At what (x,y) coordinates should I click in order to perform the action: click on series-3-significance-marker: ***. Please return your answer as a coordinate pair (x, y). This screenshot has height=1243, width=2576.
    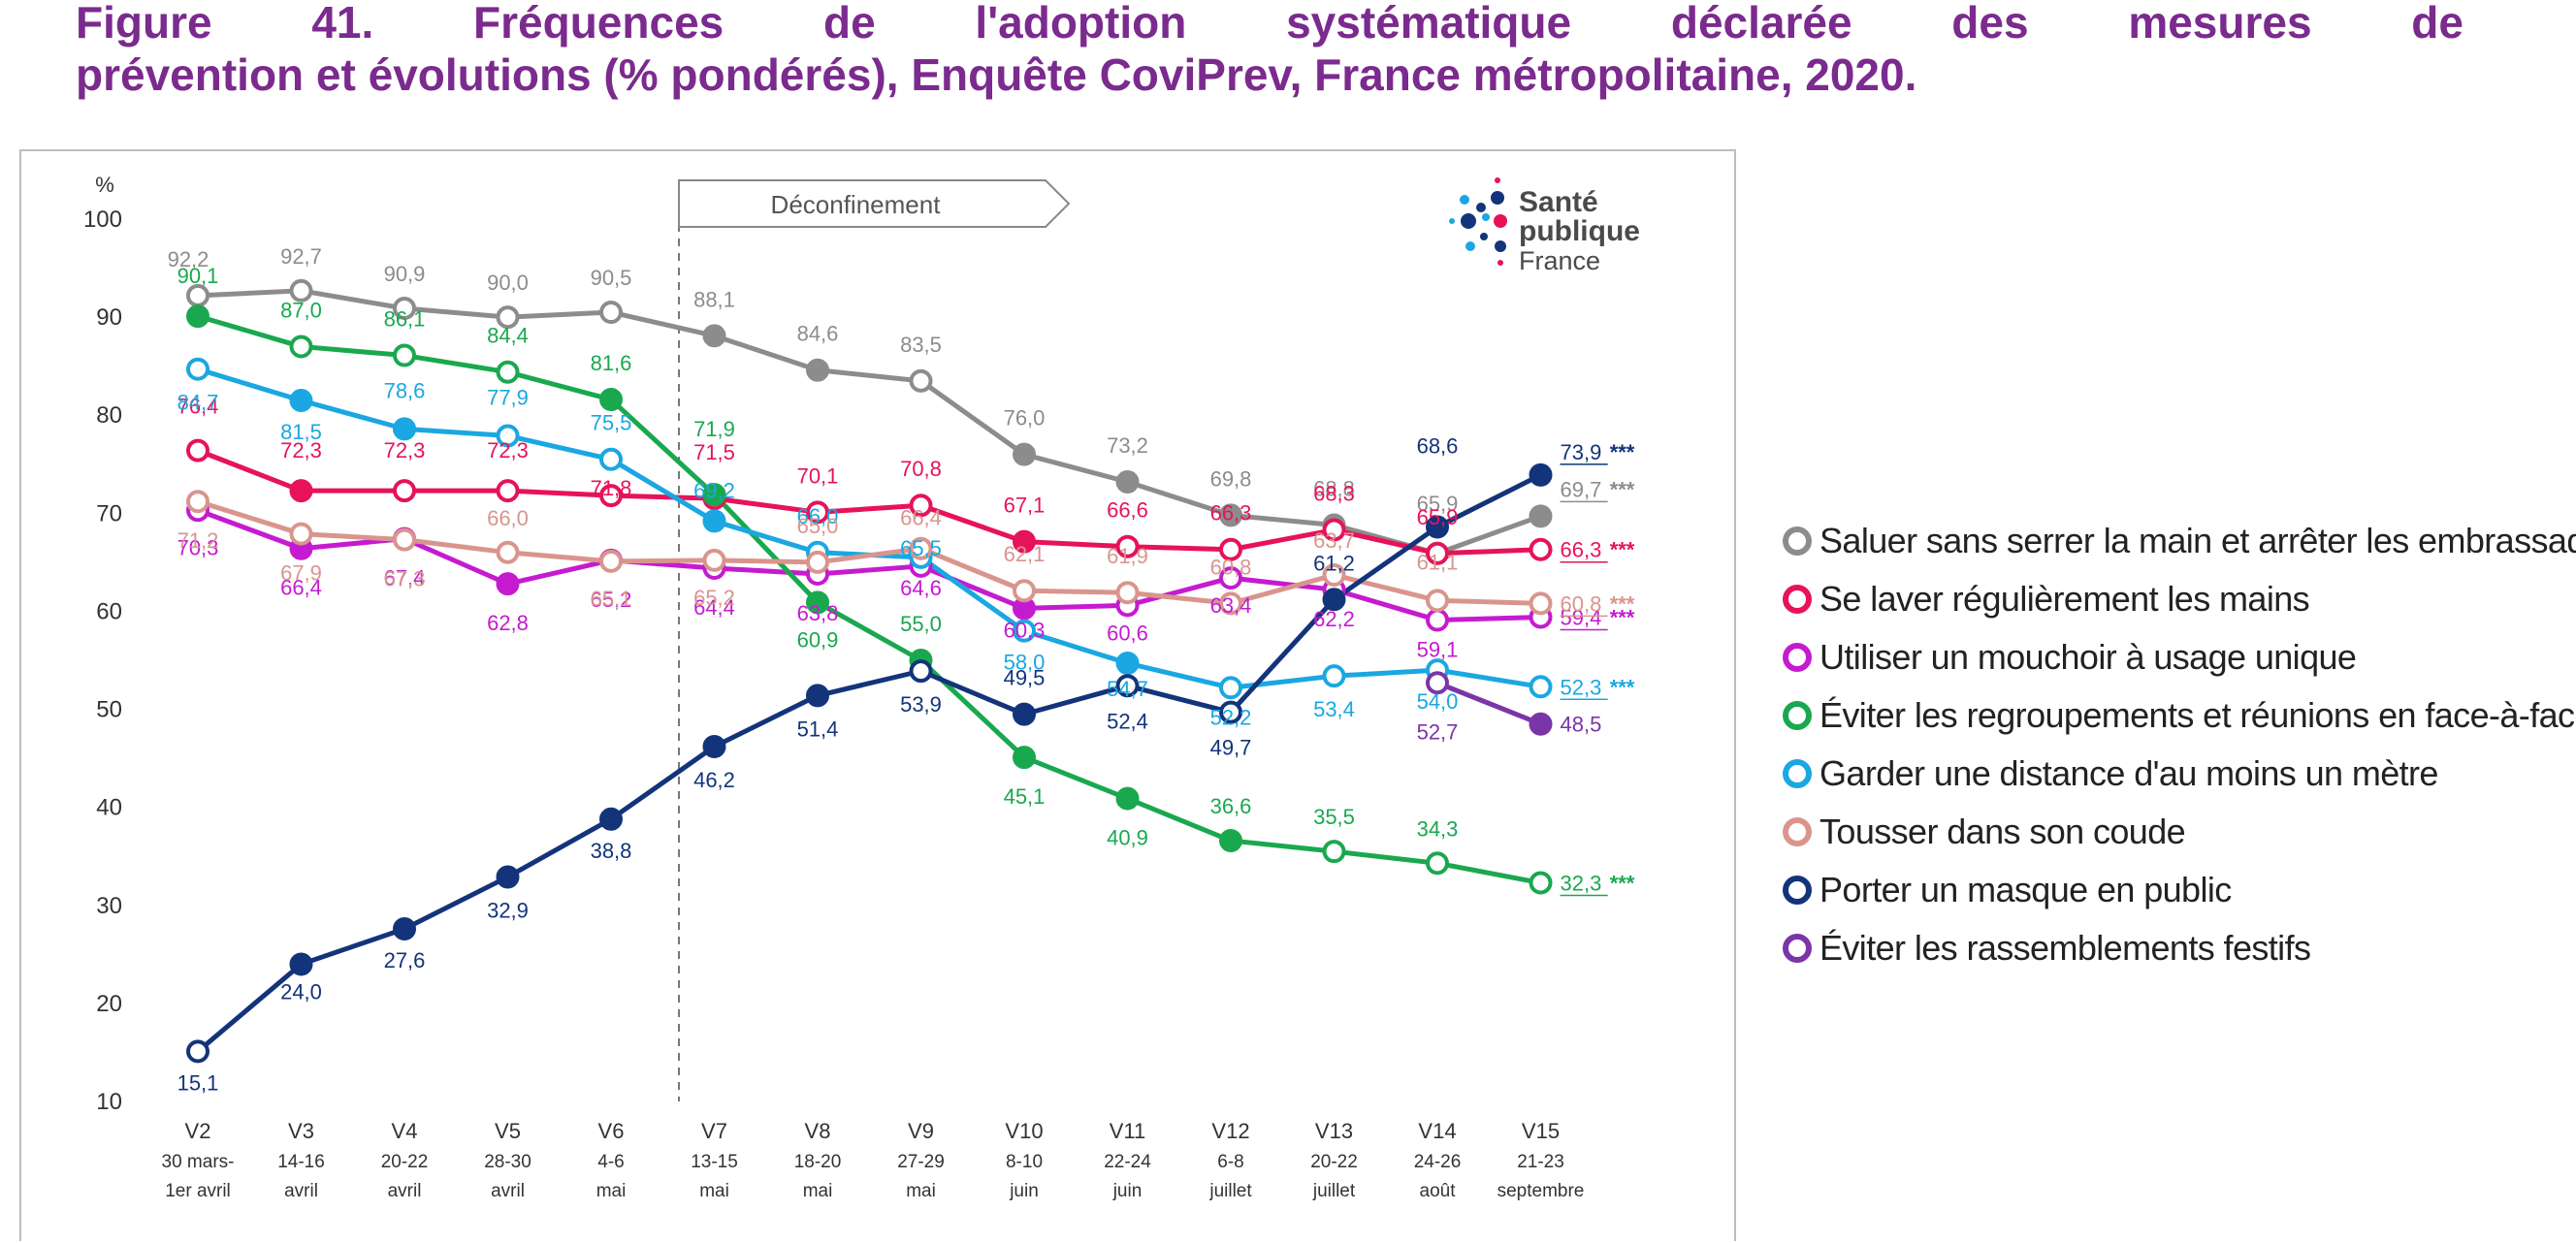
    Looking at the image, I should click on (1622, 618).